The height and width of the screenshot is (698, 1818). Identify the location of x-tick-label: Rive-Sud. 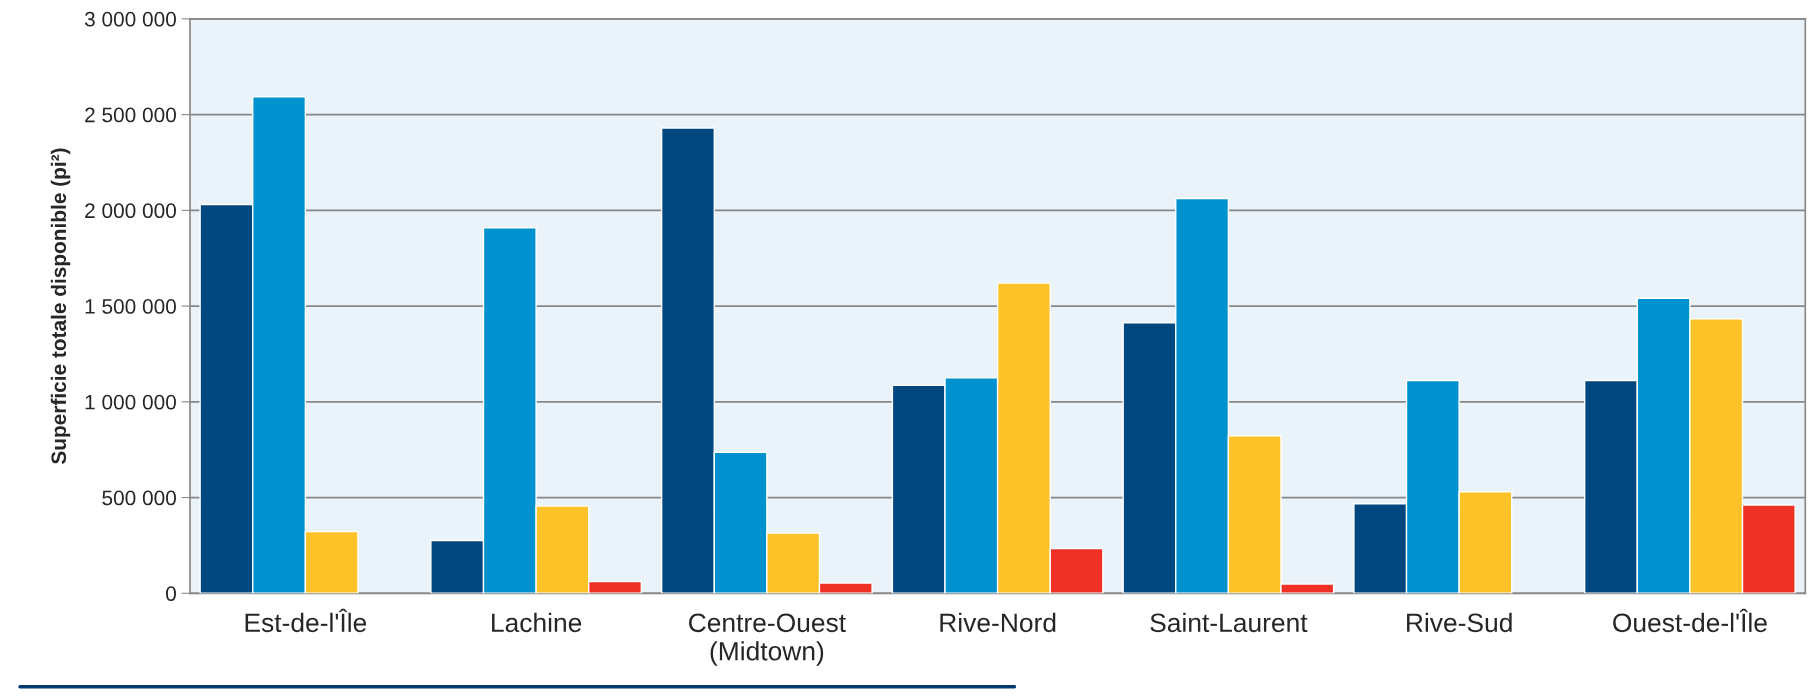
(1459, 622).